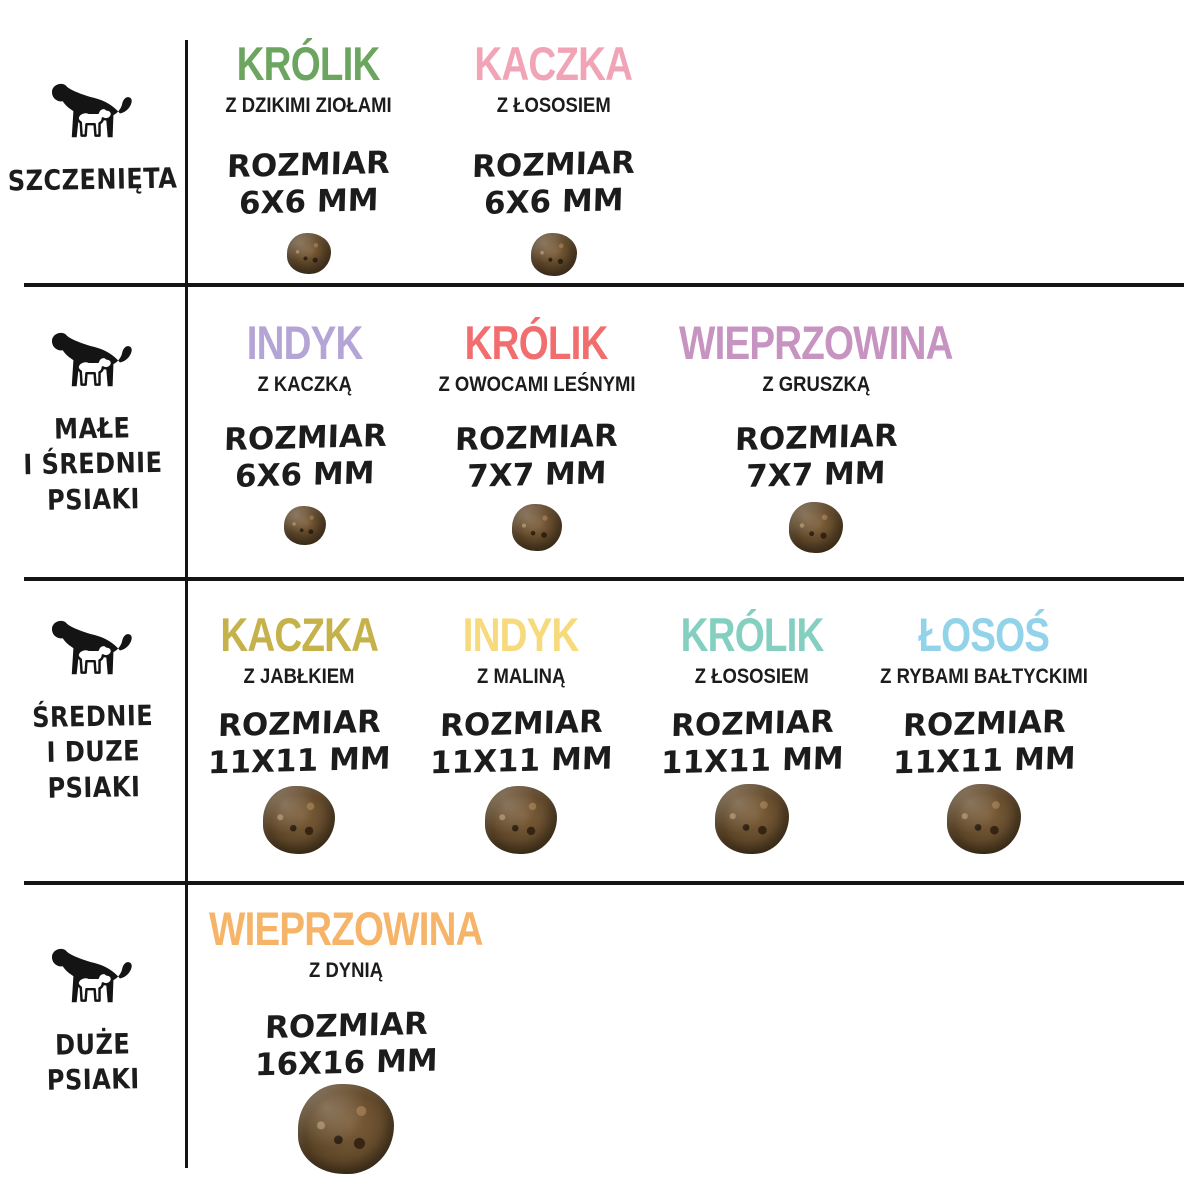 This screenshot has height=1200, width=1200. I want to click on product-column: WIEPRZOWINA Z DYNIĄ ROZMIAR 16X16 MM, so click(346, 1038).